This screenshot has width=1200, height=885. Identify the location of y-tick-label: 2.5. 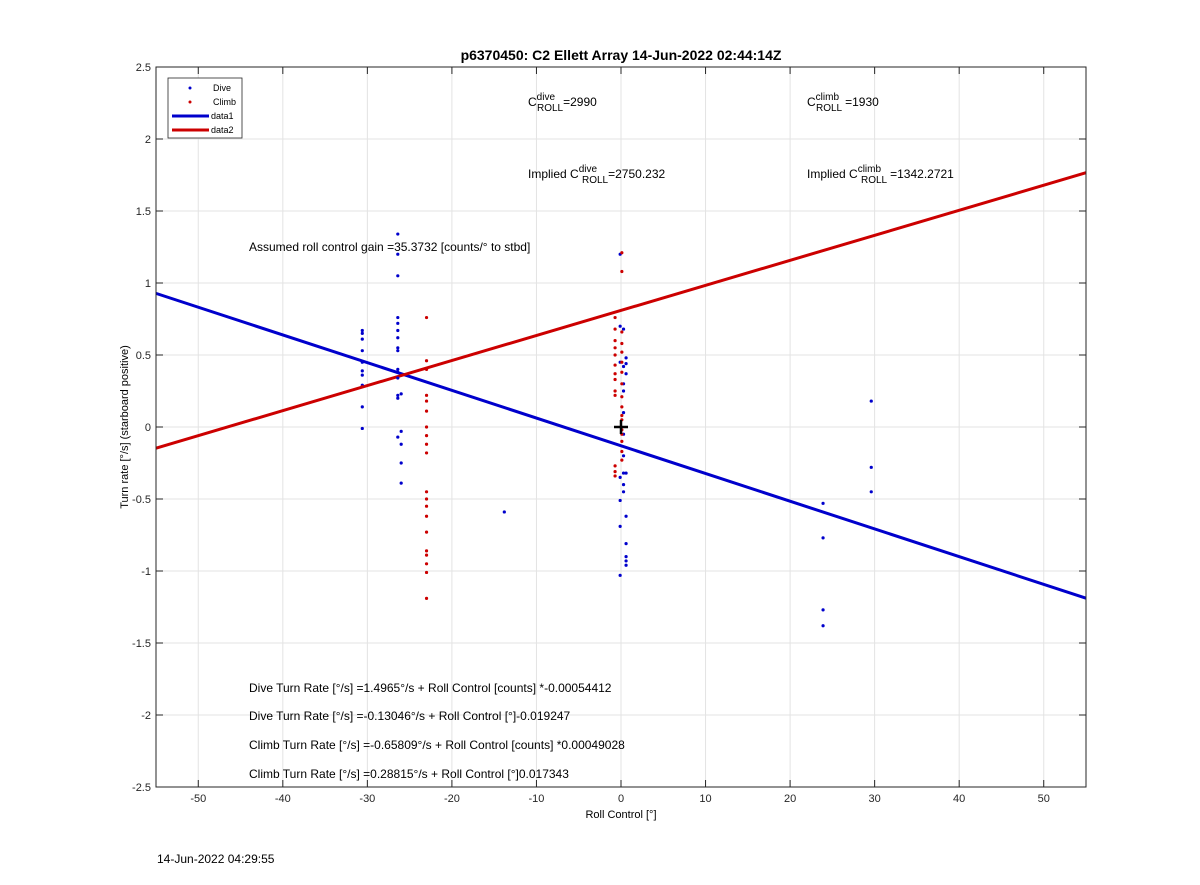
(143, 68).